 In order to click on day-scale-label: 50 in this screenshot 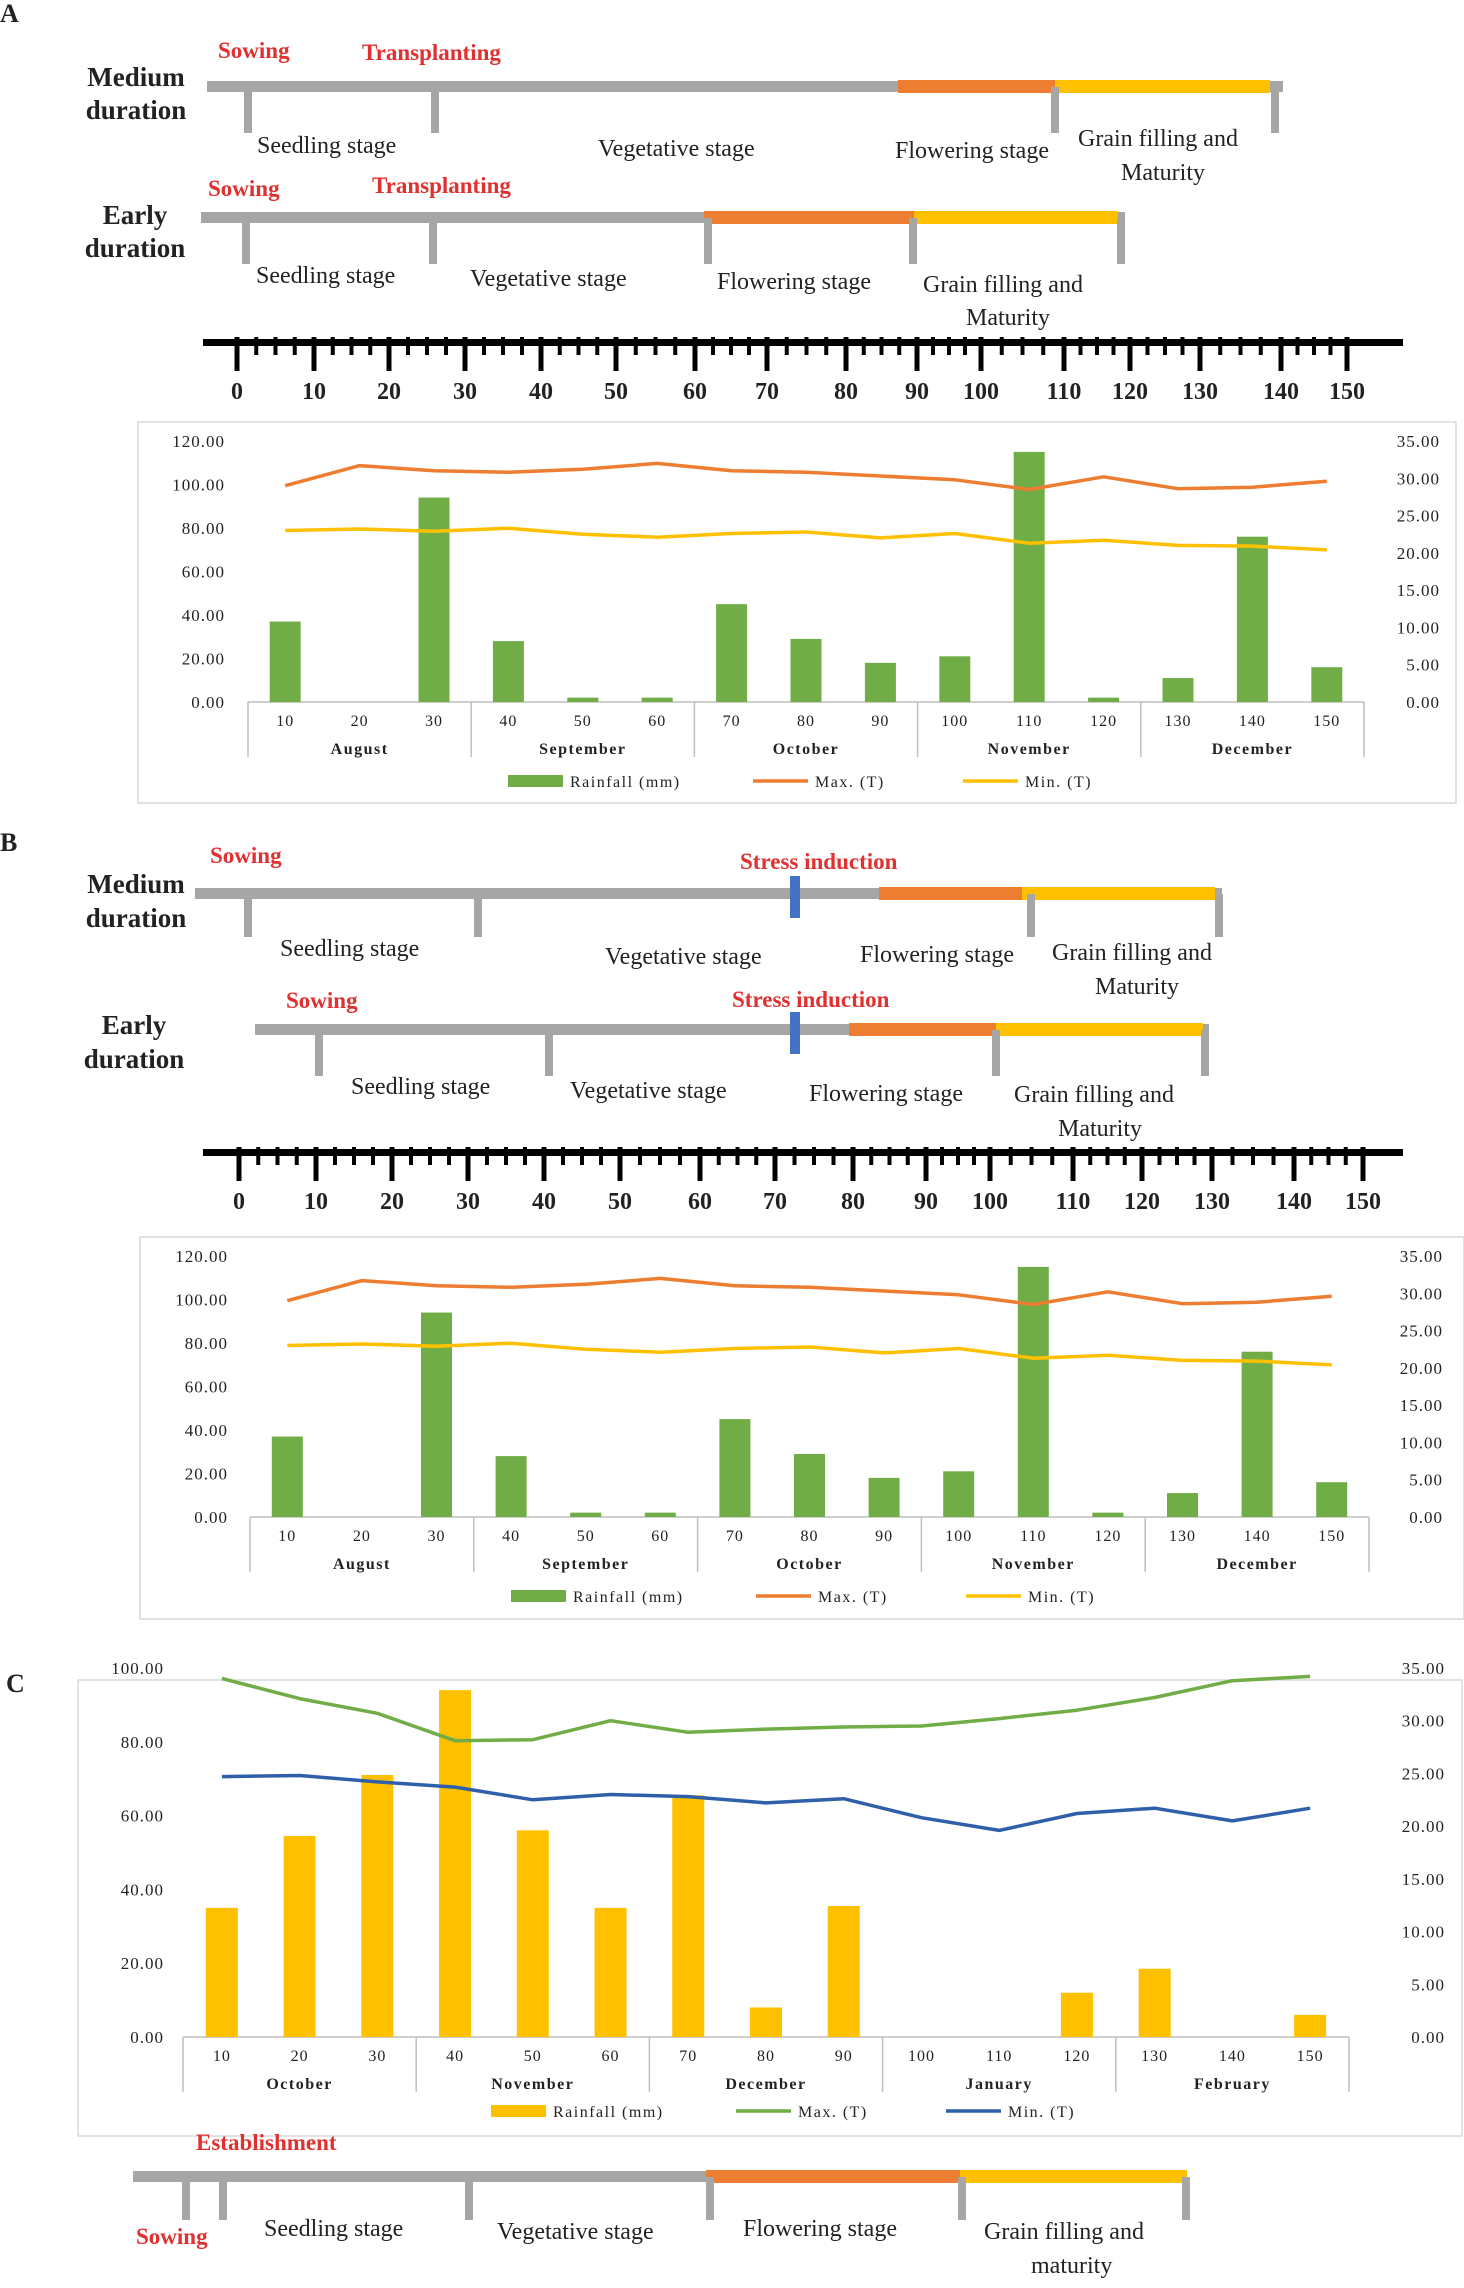, I will do `click(616, 392)`.